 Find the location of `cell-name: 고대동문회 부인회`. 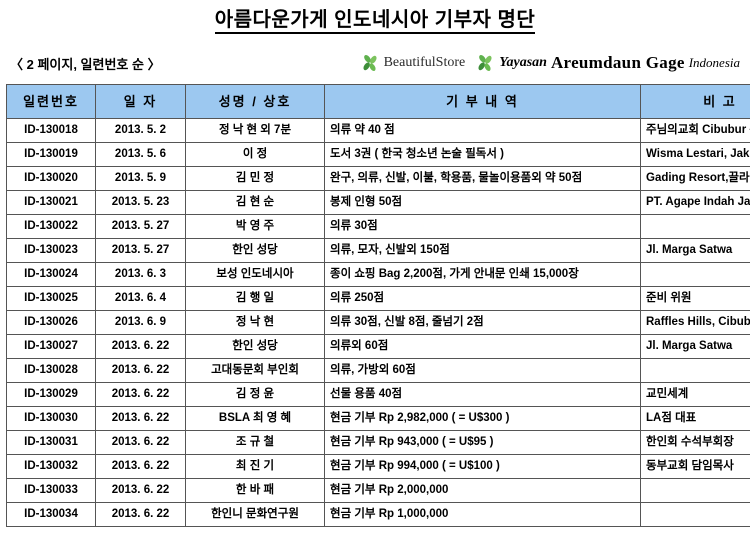

cell-name: 고대동문회 부인회 is located at coordinates (255, 370).